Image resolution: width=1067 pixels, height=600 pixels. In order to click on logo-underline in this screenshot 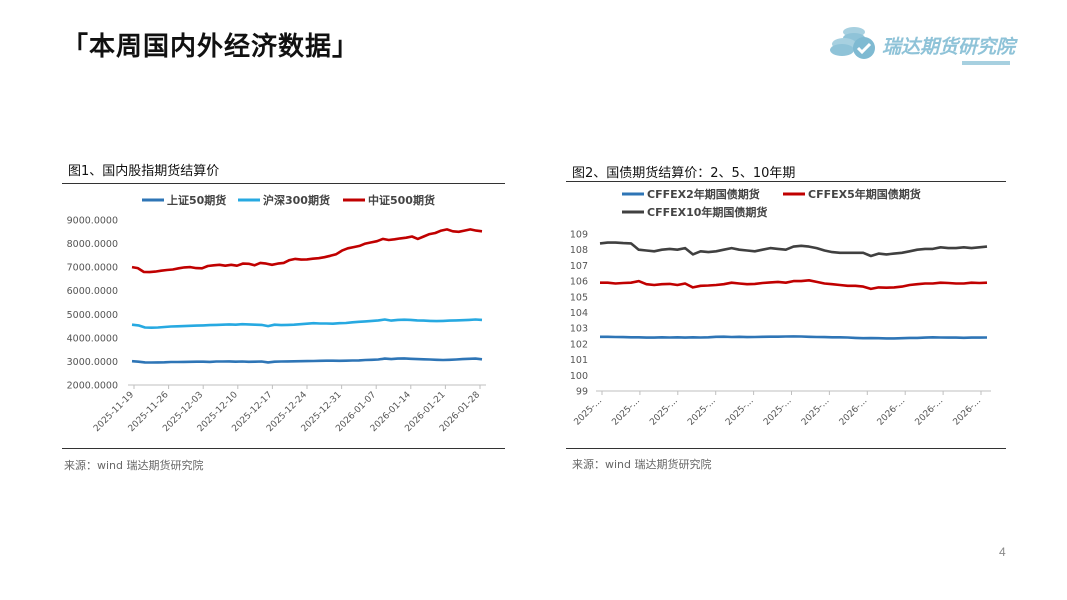, I will do `click(986, 63)`.